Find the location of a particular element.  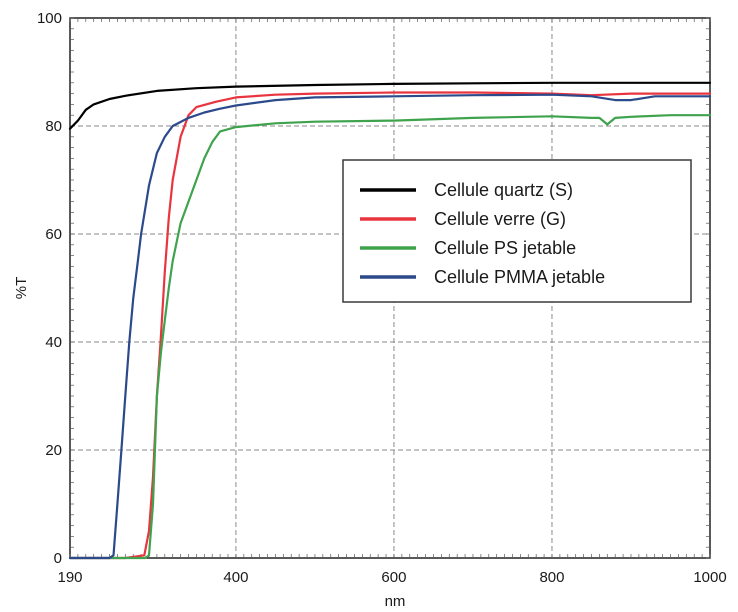

x-tick-label: 600 is located at coordinates (393, 577).